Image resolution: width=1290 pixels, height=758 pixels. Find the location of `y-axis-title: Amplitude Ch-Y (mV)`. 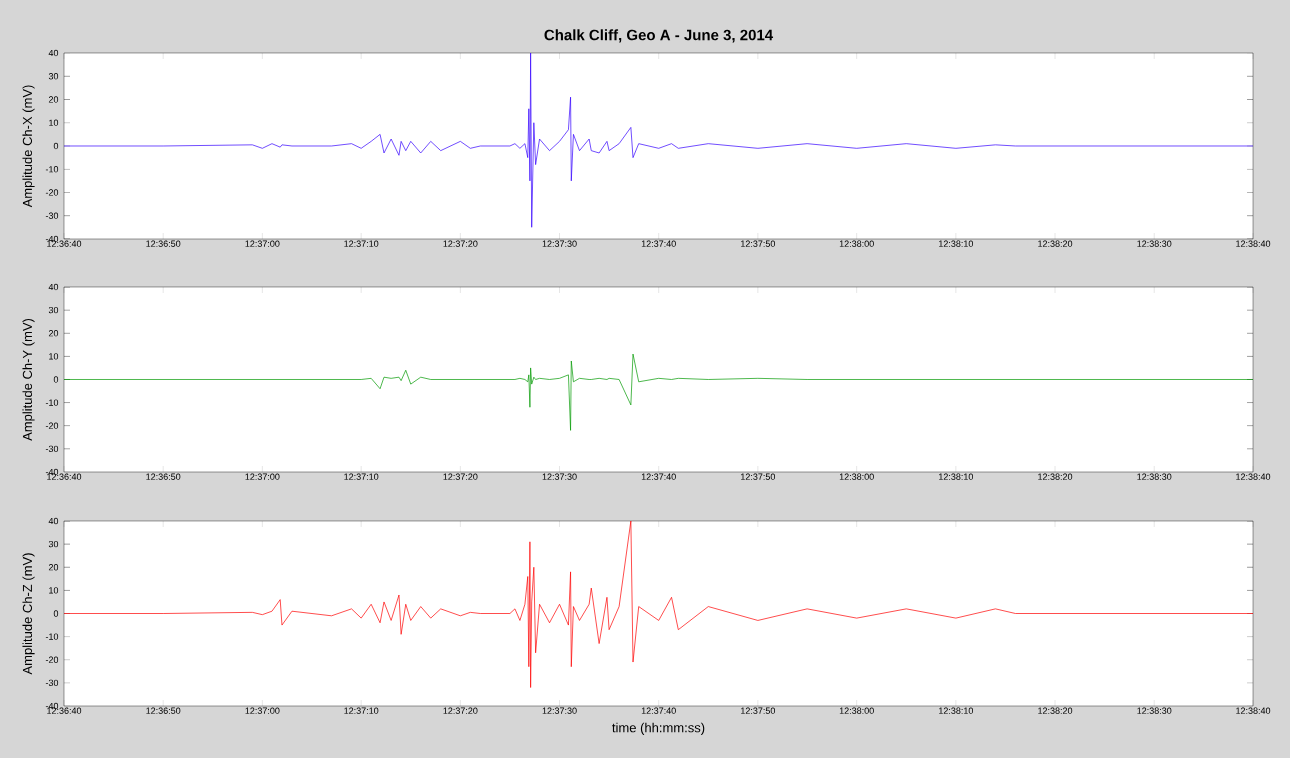

y-axis-title: Amplitude Ch-Y (mV) is located at coordinates (28, 379).